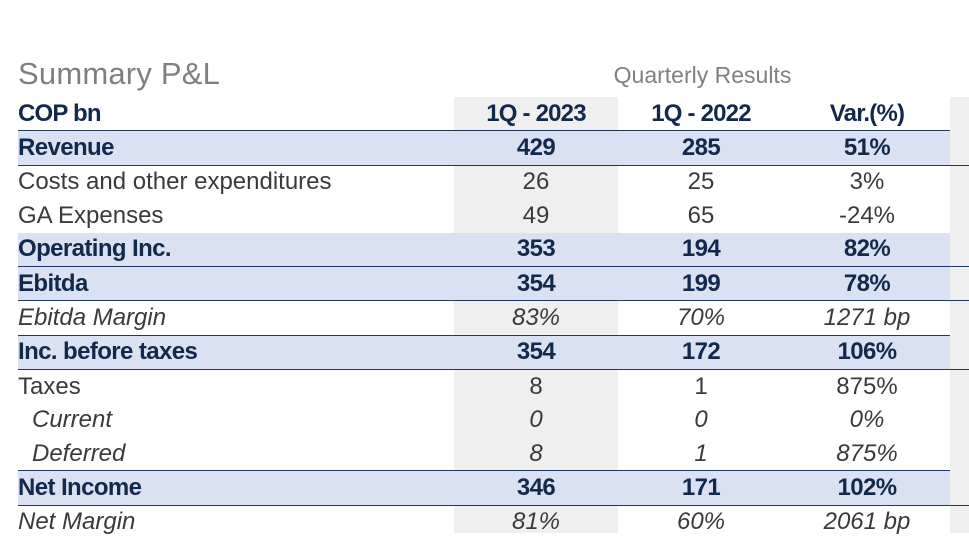 Image resolution: width=969 pixels, height=548 pixels. What do you see at coordinates (536, 114) in the screenshot?
I see `header-1q-2023: 1Q - 2023` at bounding box center [536, 114].